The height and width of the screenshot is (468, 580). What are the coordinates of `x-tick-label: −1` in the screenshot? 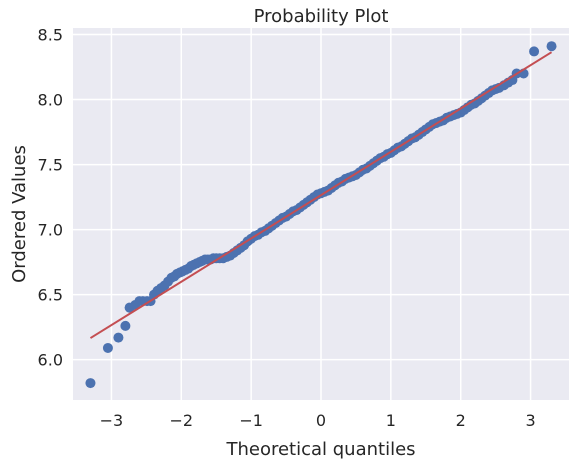 It's located at (251, 420).